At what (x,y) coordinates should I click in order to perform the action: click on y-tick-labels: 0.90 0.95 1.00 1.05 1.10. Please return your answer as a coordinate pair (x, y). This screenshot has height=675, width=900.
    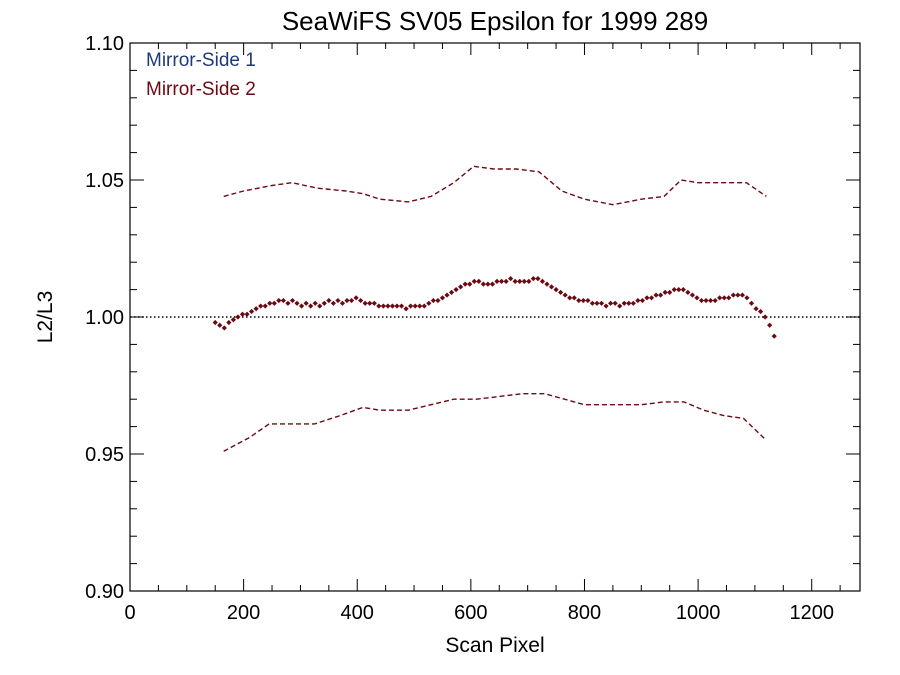
    Looking at the image, I should click on (104, 318).